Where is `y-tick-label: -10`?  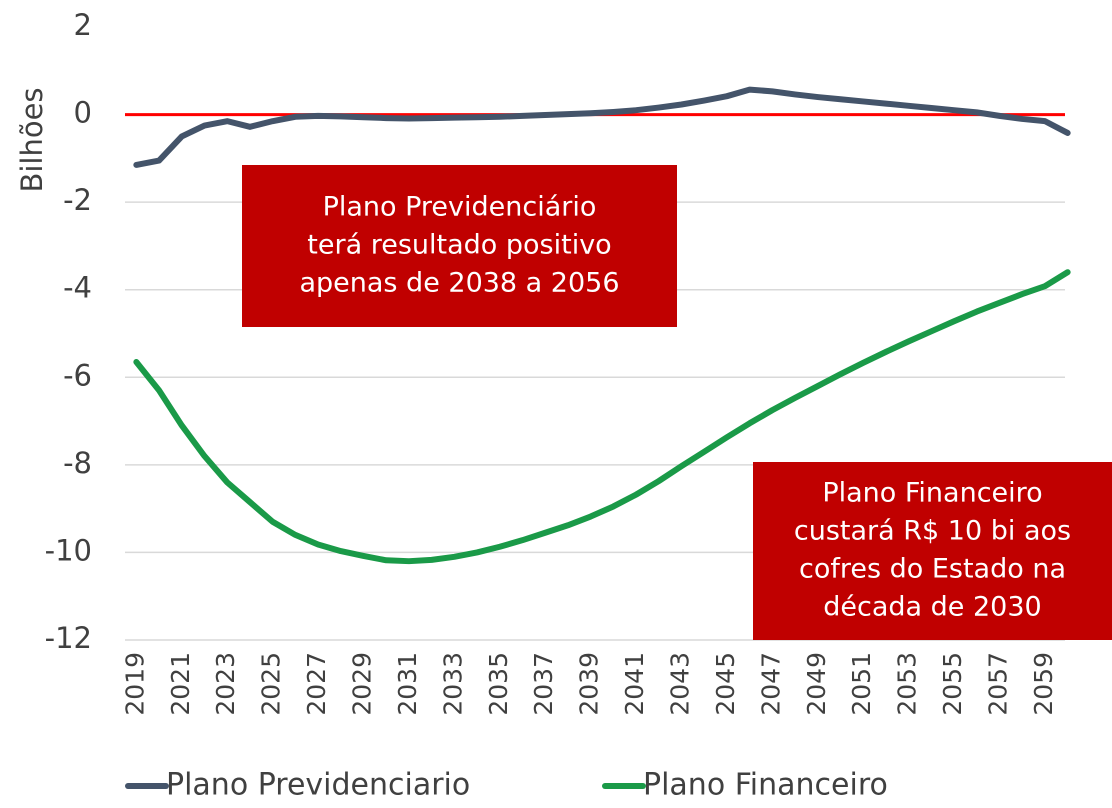
y-tick-label: -10 is located at coordinates (68, 550).